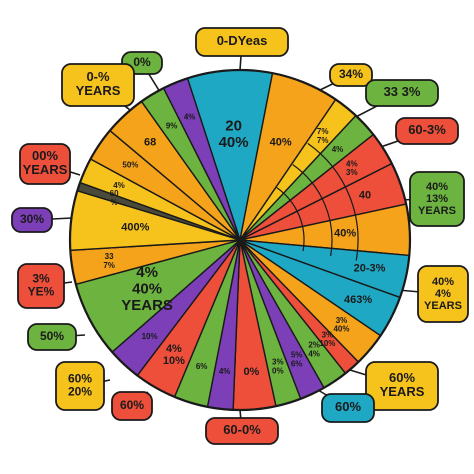 This screenshot has width=474, height=474. Describe the element at coordinates (190, 117) in the screenshot. I see `slice-label-27: 4%` at that location.